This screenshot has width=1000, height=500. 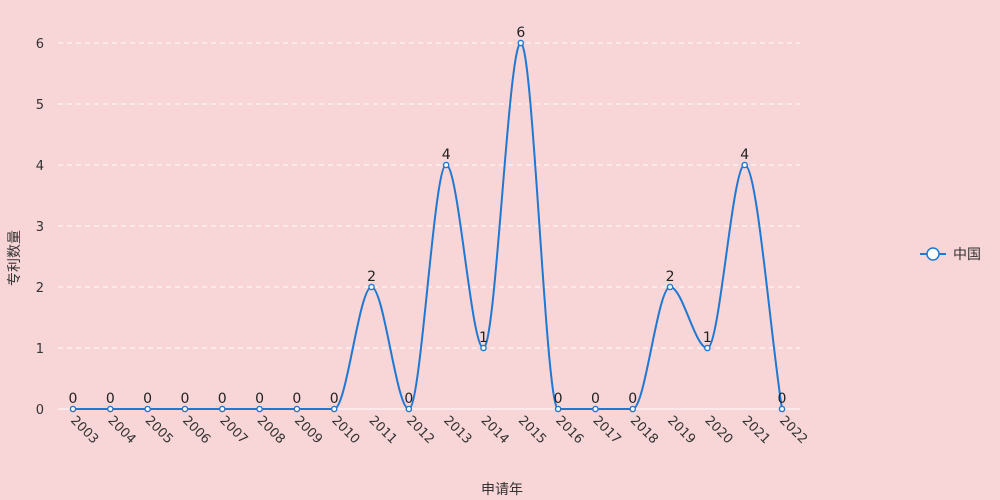 What do you see at coordinates (196, 430) in the screenshot?
I see `x-tick-label: 2006` at bounding box center [196, 430].